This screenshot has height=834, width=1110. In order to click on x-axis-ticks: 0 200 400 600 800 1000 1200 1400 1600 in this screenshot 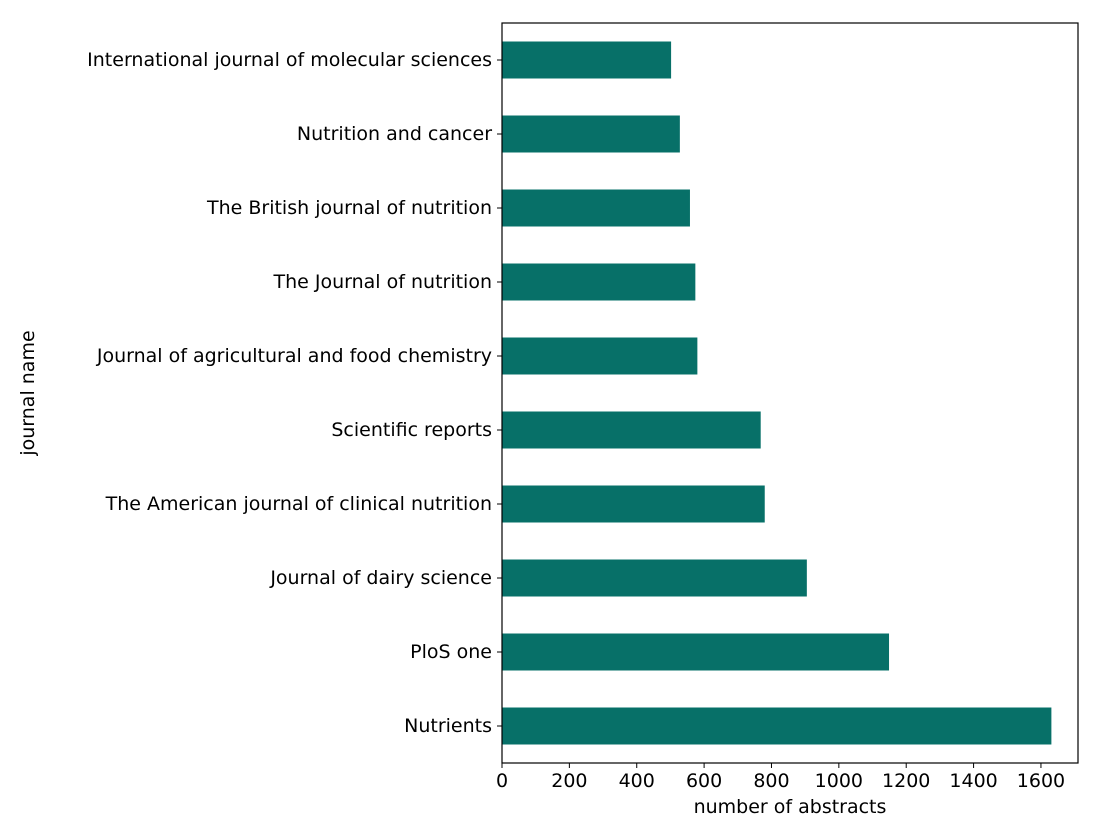, I will do `click(780, 777)`.